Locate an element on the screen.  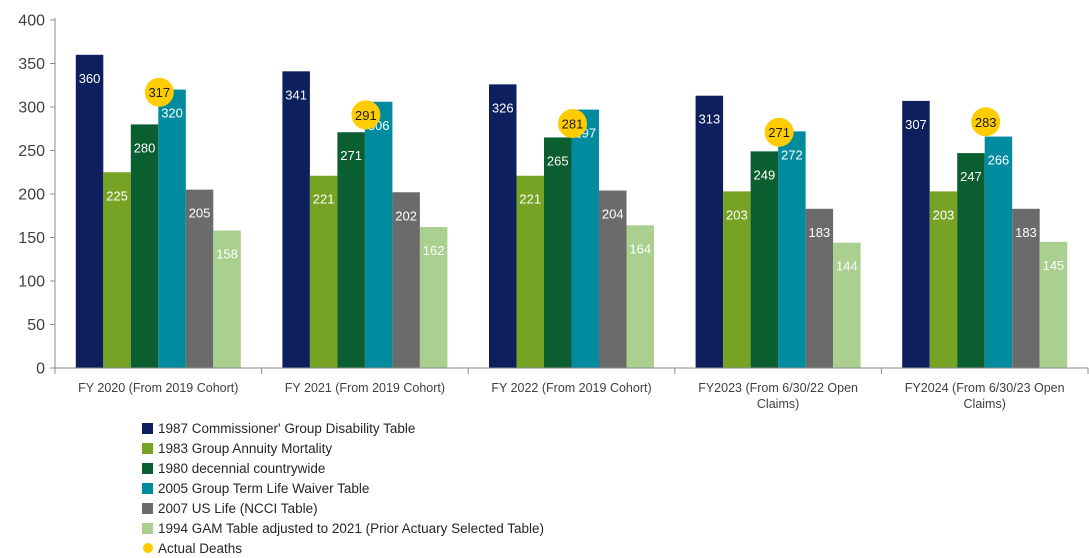
actual-deaths-label: 283 is located at coordinates (986, 122).